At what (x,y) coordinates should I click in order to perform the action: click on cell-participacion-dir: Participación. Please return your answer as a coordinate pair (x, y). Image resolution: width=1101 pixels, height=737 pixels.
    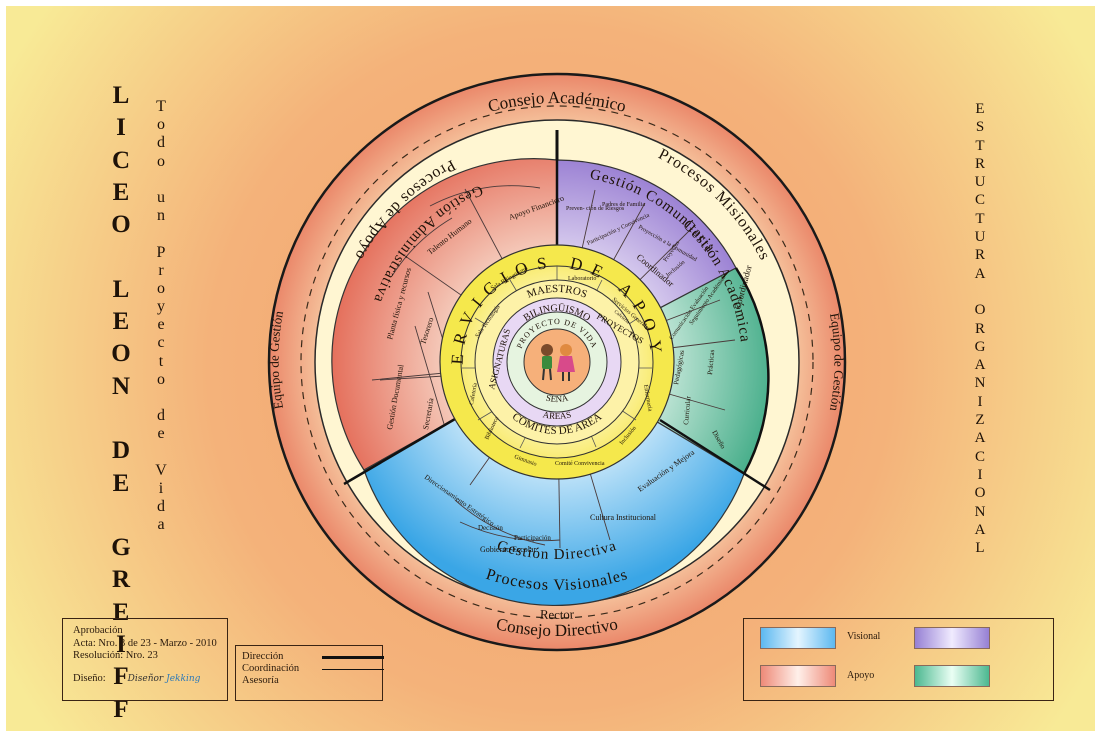
    Looking at the image, I should click on (532, 538).